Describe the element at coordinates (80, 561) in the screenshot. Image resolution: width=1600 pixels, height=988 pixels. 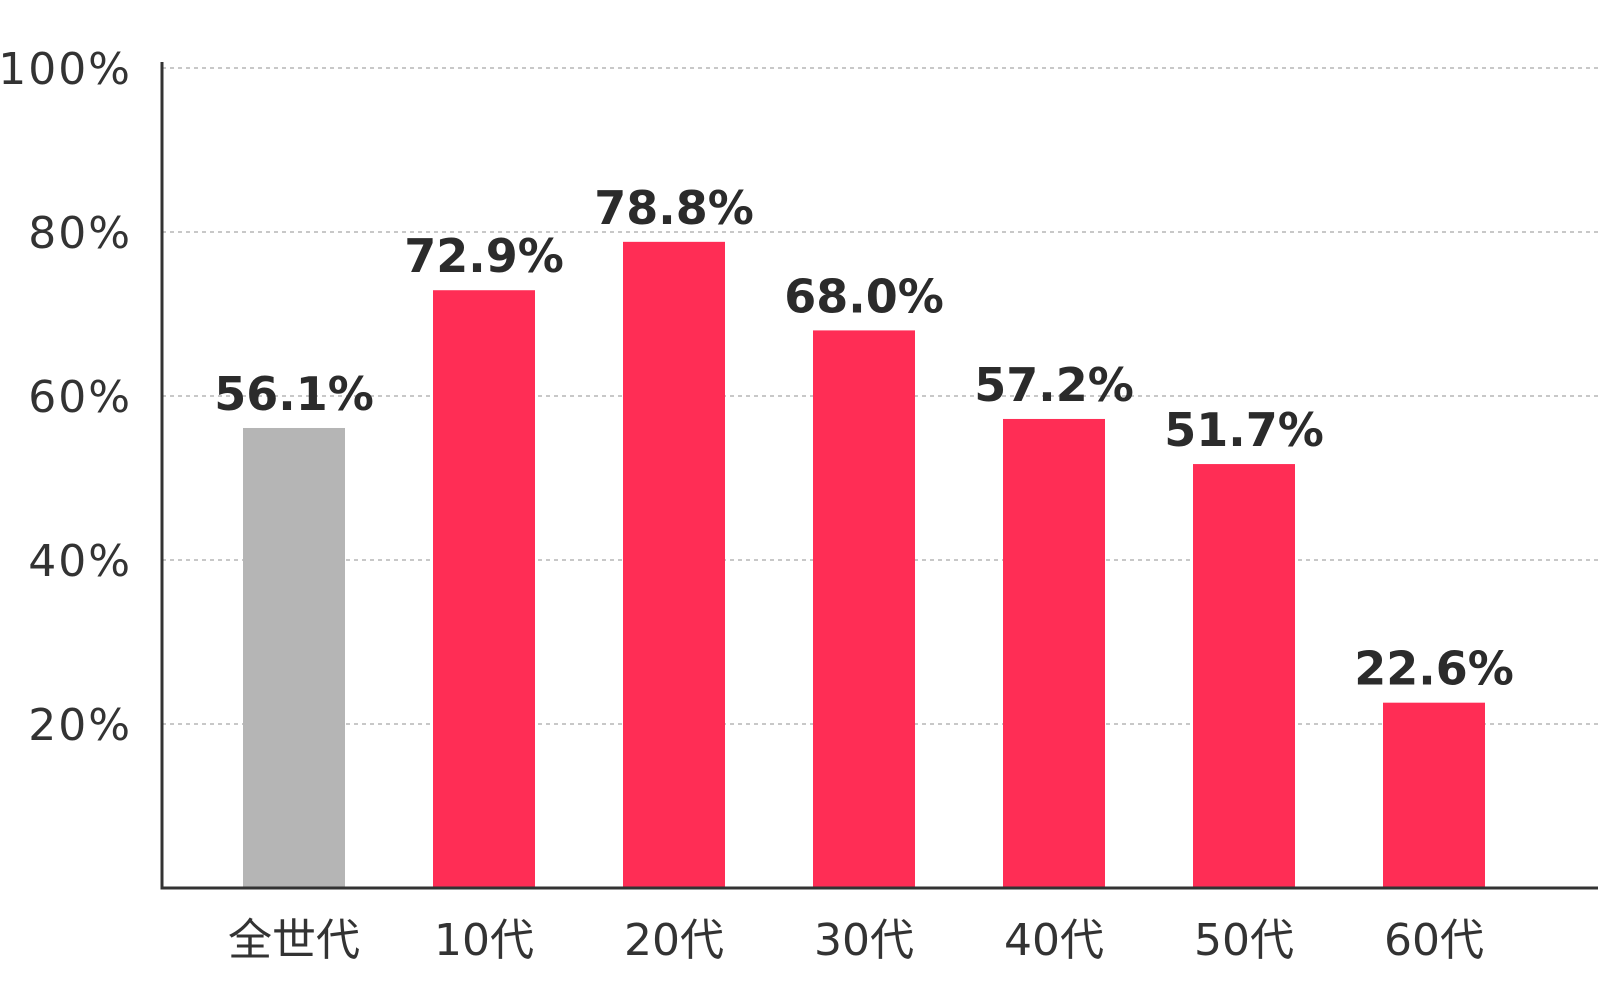
I see `y-tick-label-40: 40%` at that location.